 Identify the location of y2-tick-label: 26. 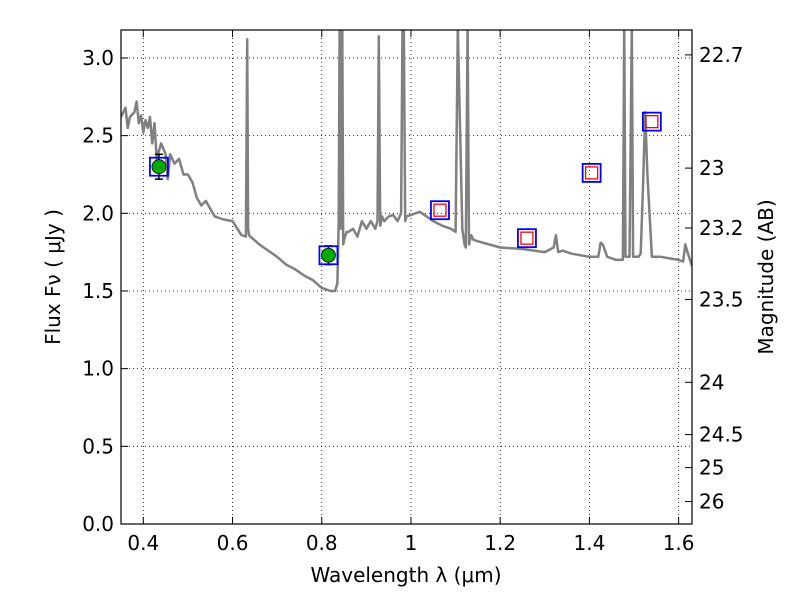
(711, 502).